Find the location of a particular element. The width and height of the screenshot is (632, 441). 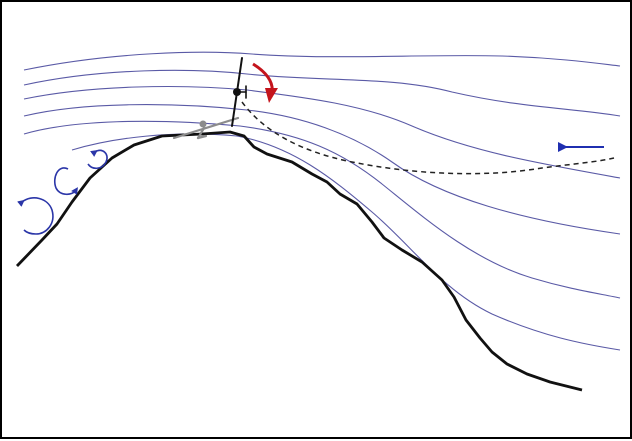

eddies is located at coordinates (62, 192).